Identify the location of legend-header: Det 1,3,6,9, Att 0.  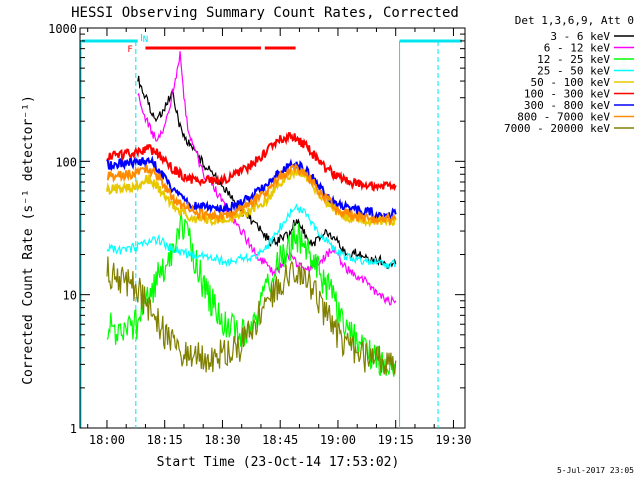
(574, 20).